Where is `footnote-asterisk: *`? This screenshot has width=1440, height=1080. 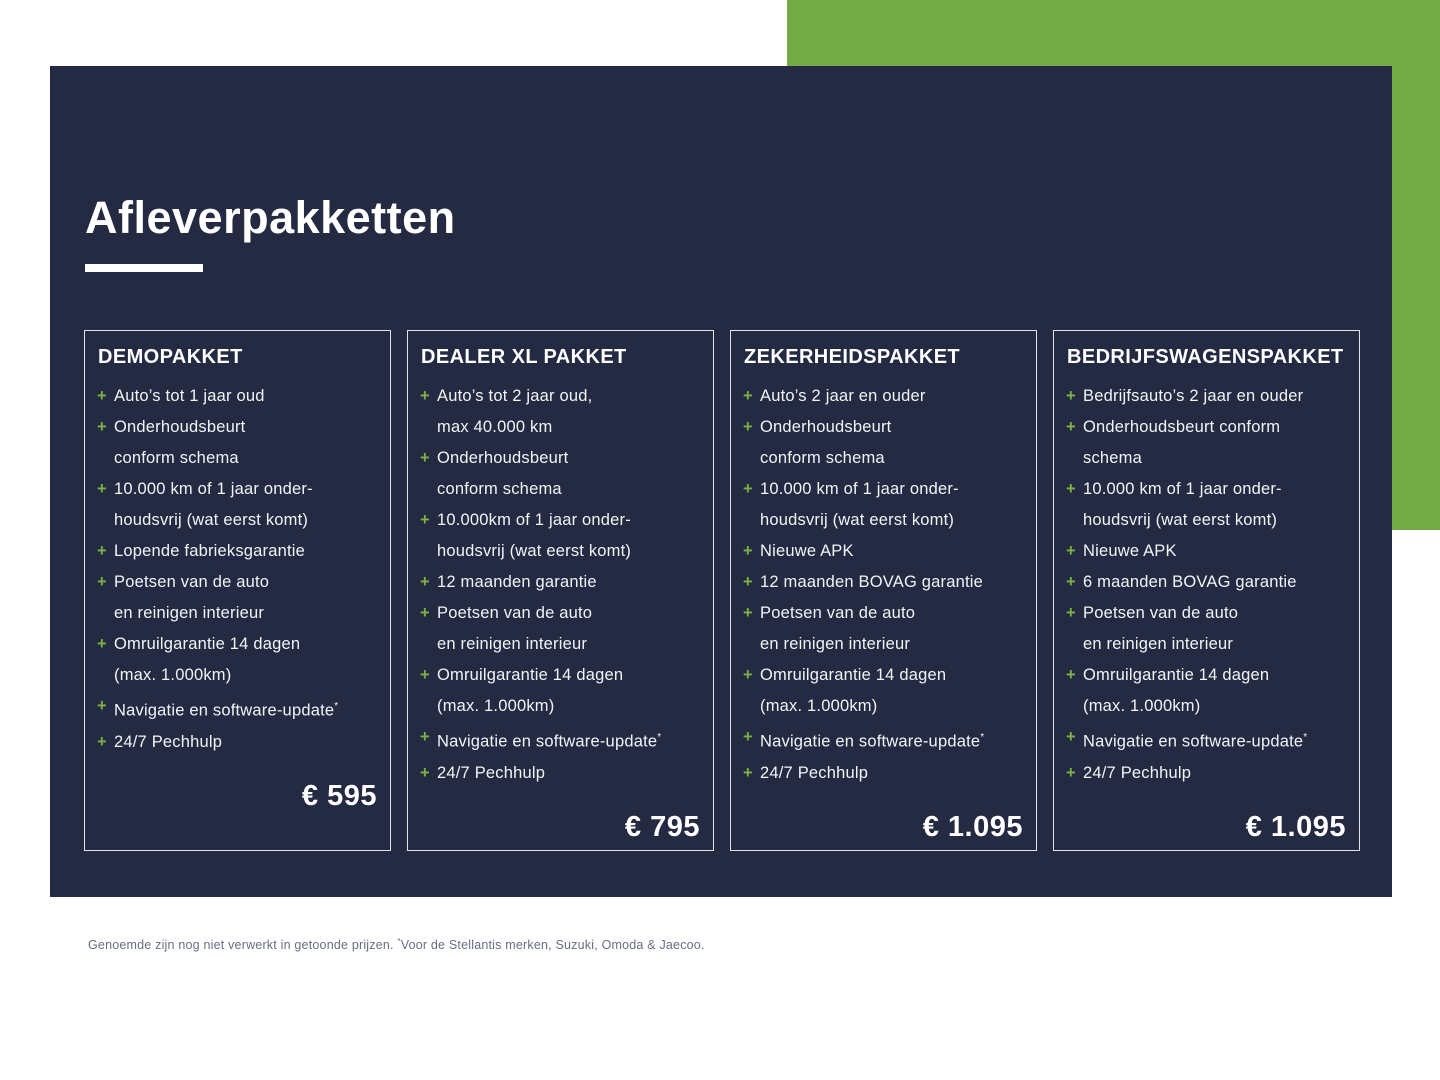 footnote-asterisk: * is located at coordinates (399, 941).